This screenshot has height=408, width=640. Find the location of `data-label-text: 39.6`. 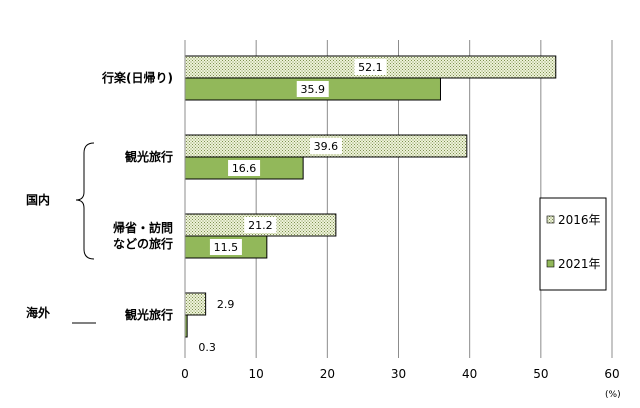

data-label-text: 39.6 is located at coordinates (326, 146).